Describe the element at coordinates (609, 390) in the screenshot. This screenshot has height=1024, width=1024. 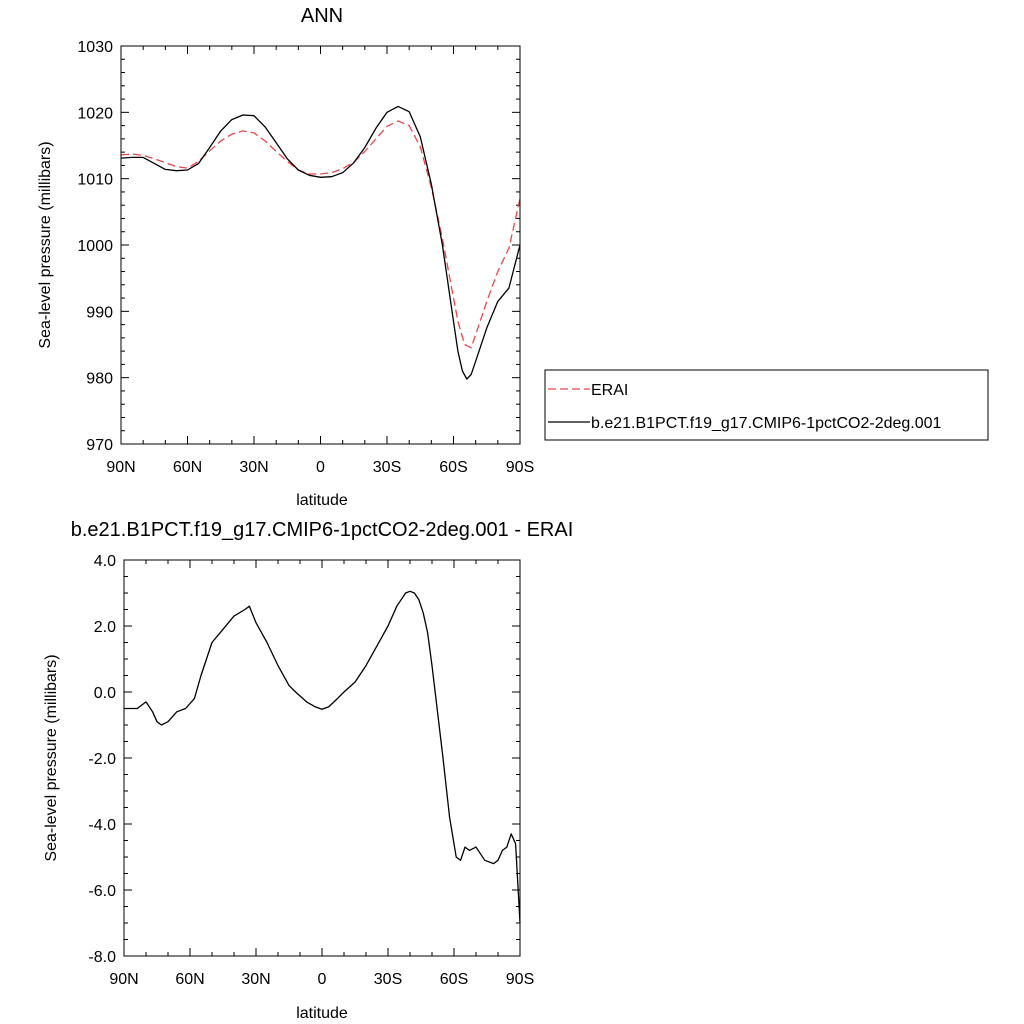
I see `legend-label-erai: ERAI` at that location.